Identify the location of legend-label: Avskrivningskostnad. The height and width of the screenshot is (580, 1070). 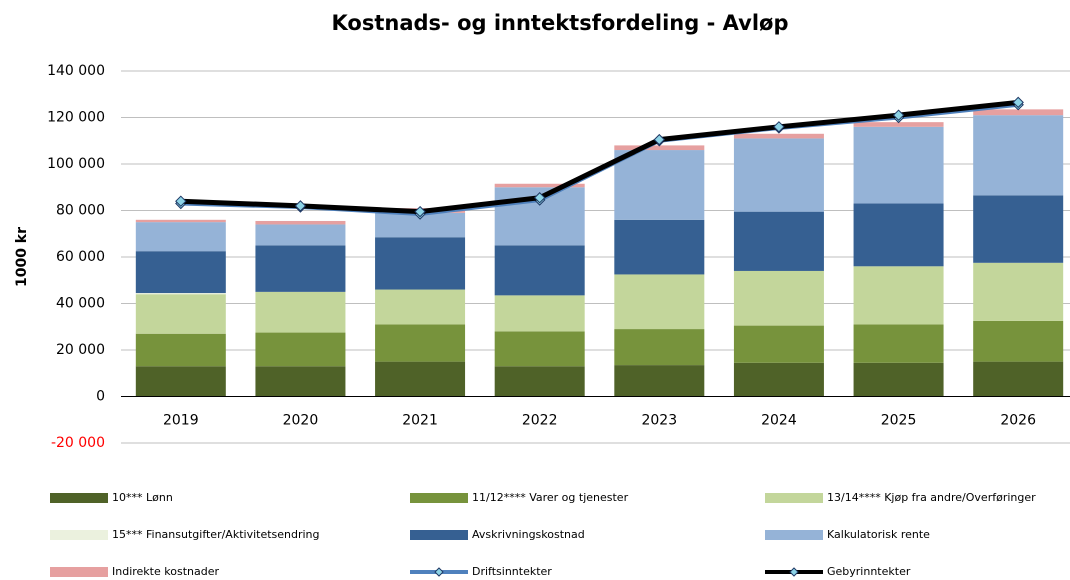
(528, 534).